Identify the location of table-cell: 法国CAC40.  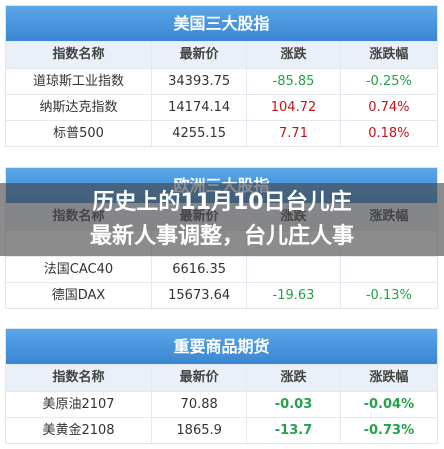
(78, 269).